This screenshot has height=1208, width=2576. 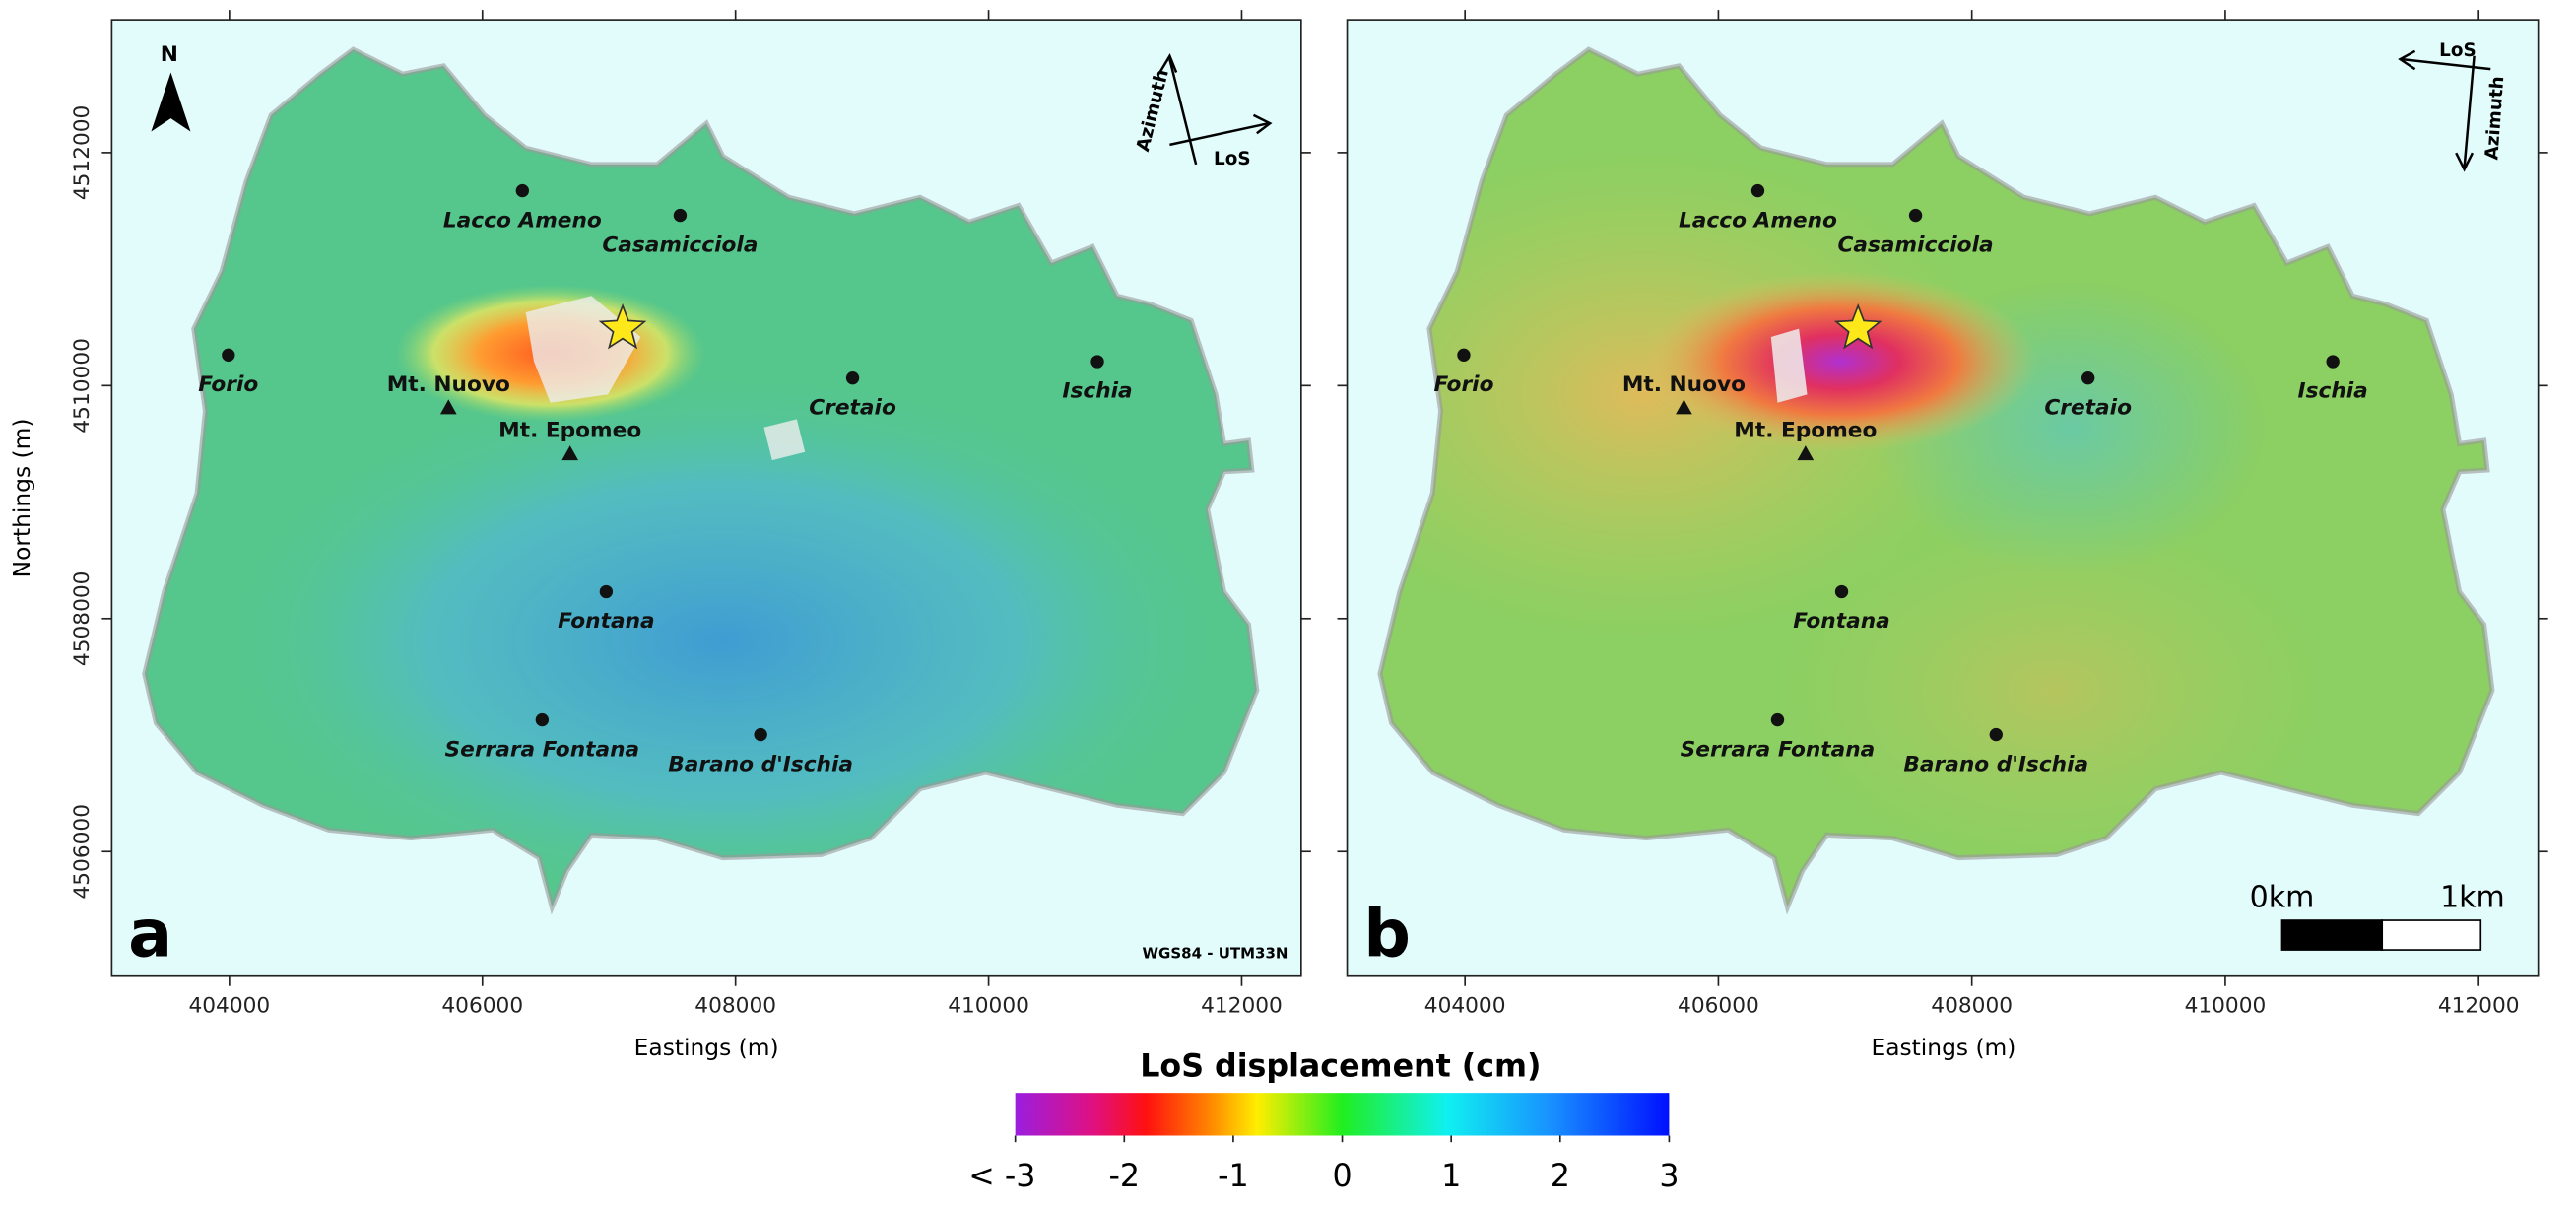 What do you see at coordinates (1342, 1176) in the screenshot?
I see `colorbar-tick-label: 0` at bounding box center [1342, 1176].